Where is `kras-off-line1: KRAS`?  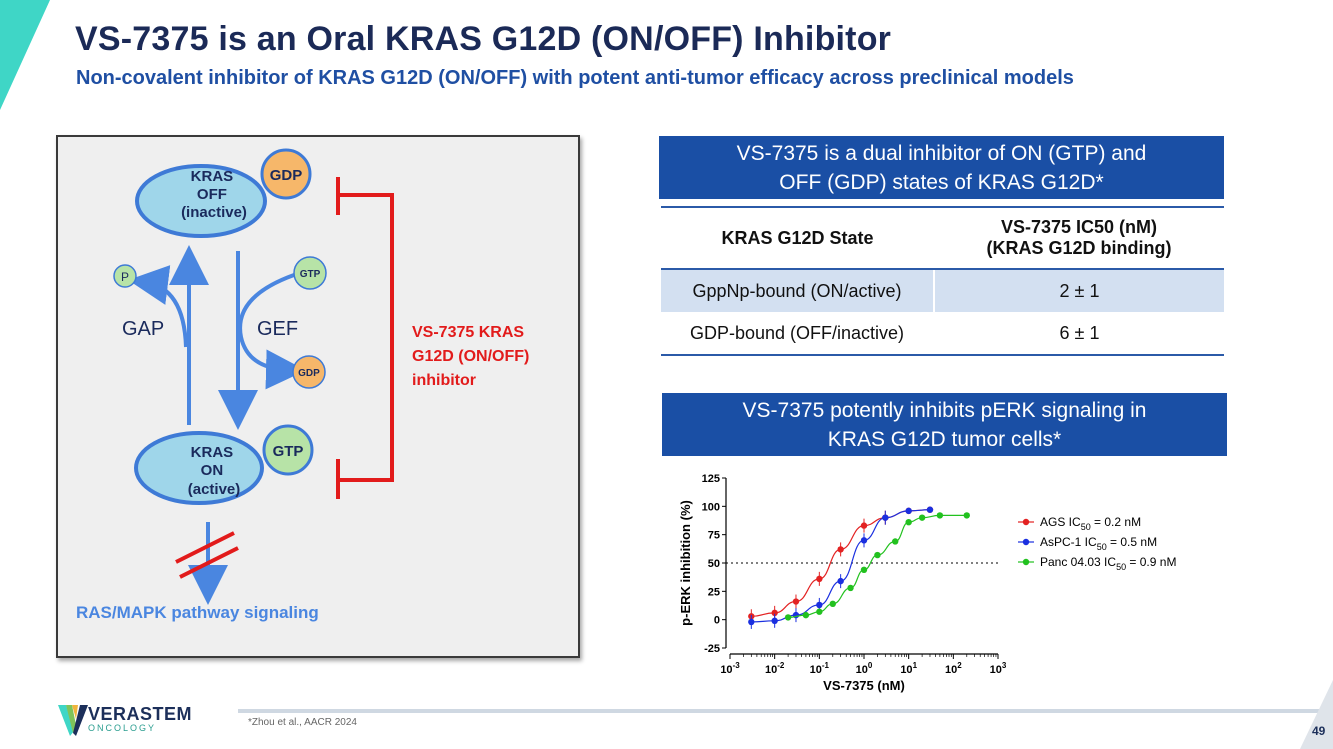 kras-off-line1: KRAS is located at coordinates (212, 176).